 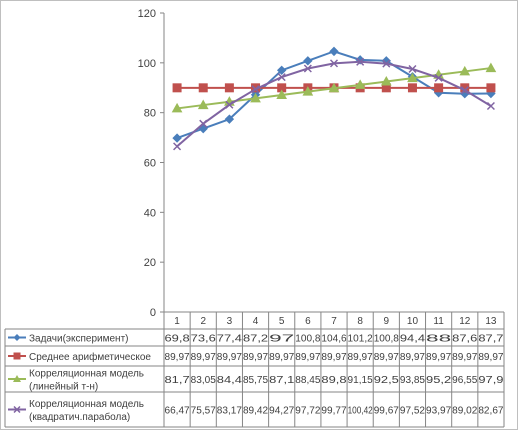 I want to click on y-tick-label: 0, so click(x=153, y=313).